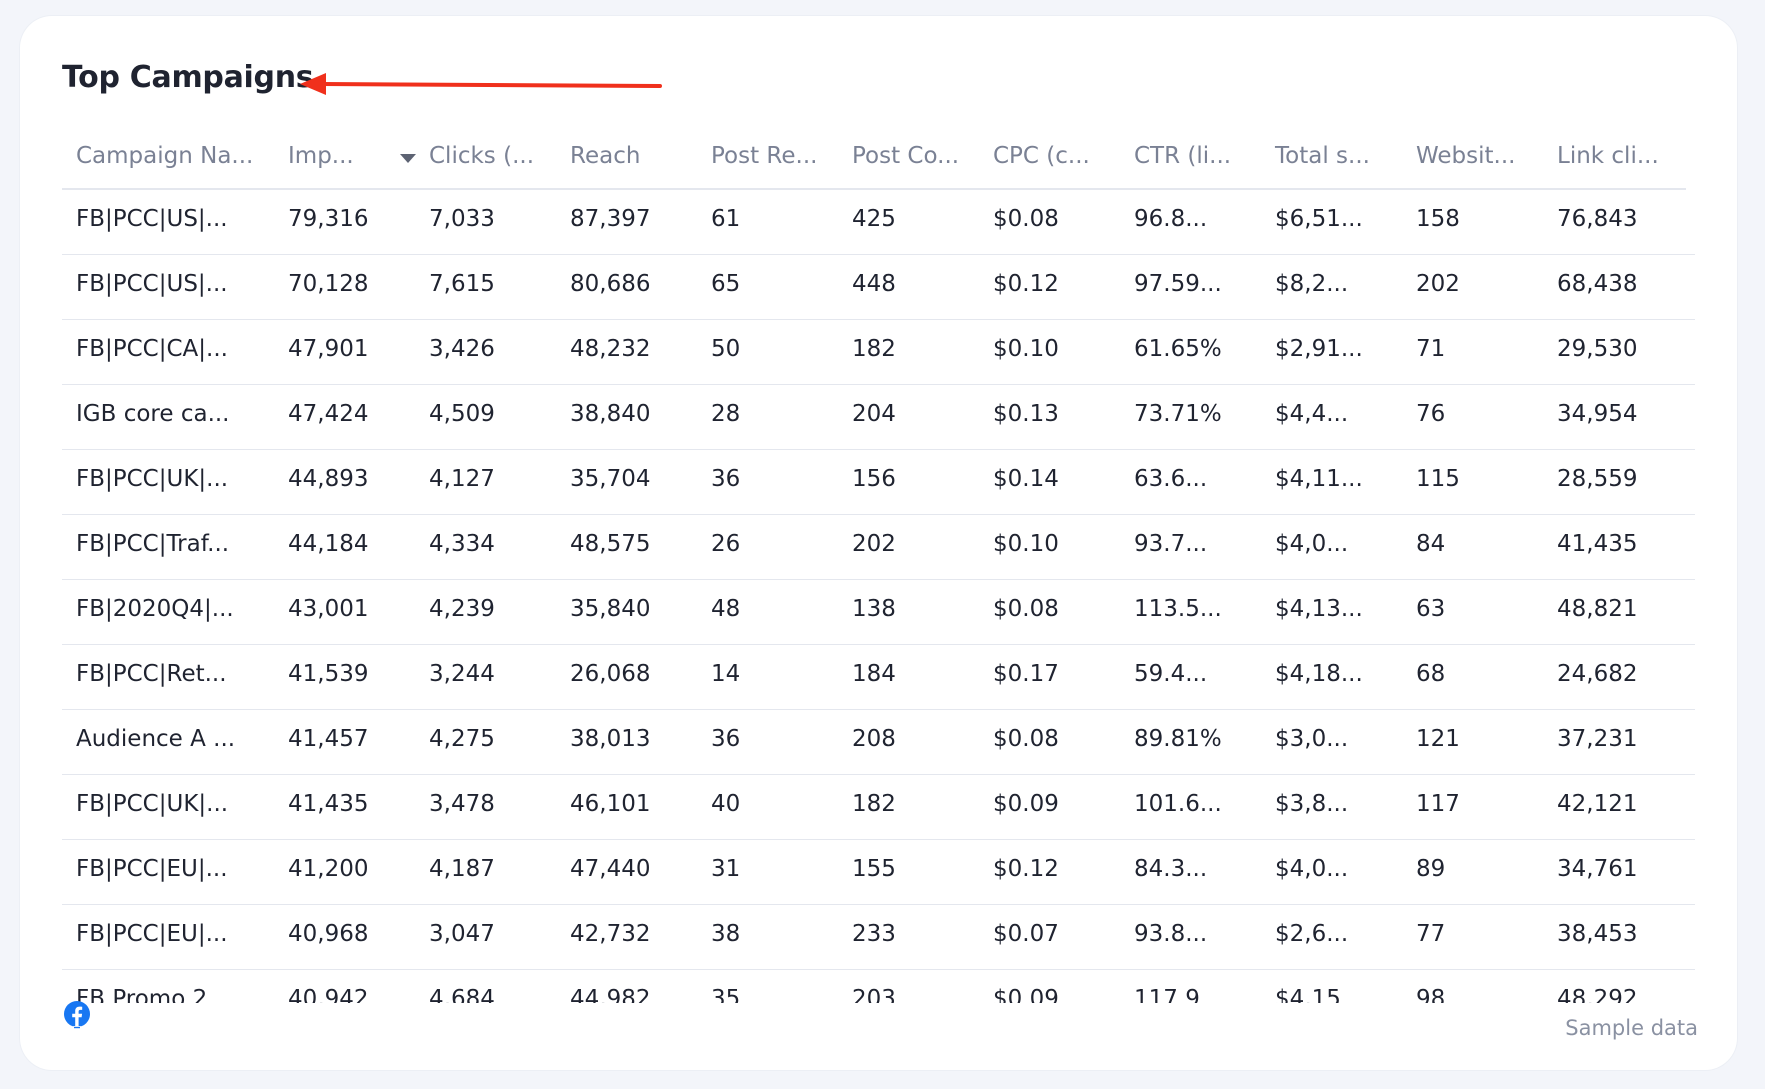  What do you see at coordinates (1026, 674) in the screenshot?
I see `cell-cpc: $0.17` at bounding box center [1026, 674].